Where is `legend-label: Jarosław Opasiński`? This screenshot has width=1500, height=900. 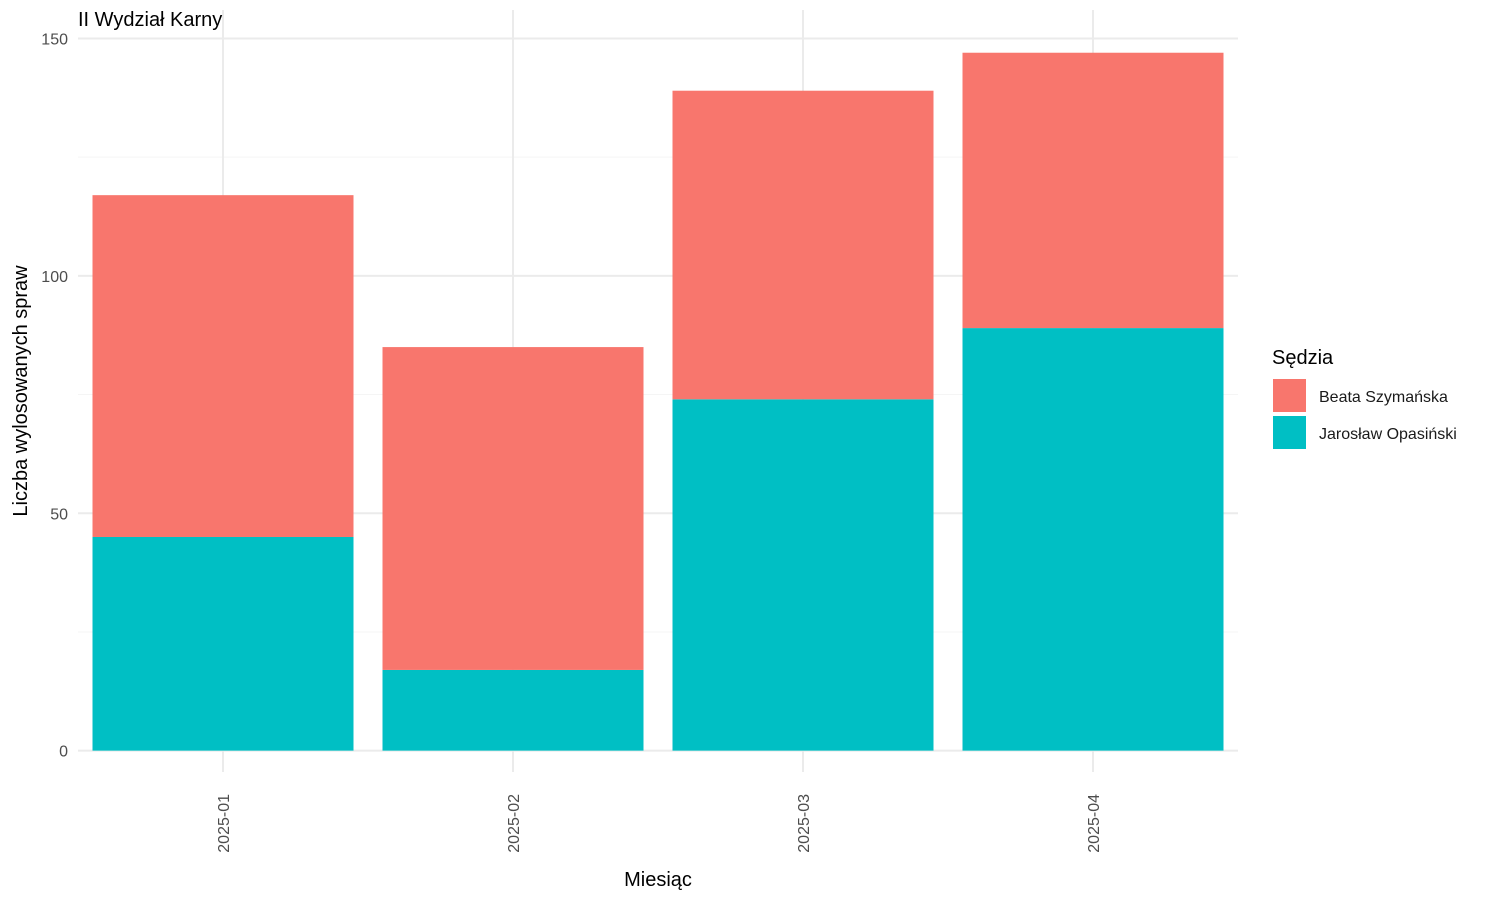
legend-label: Jarosław Opasiński is located at coordinates (1388, 434).